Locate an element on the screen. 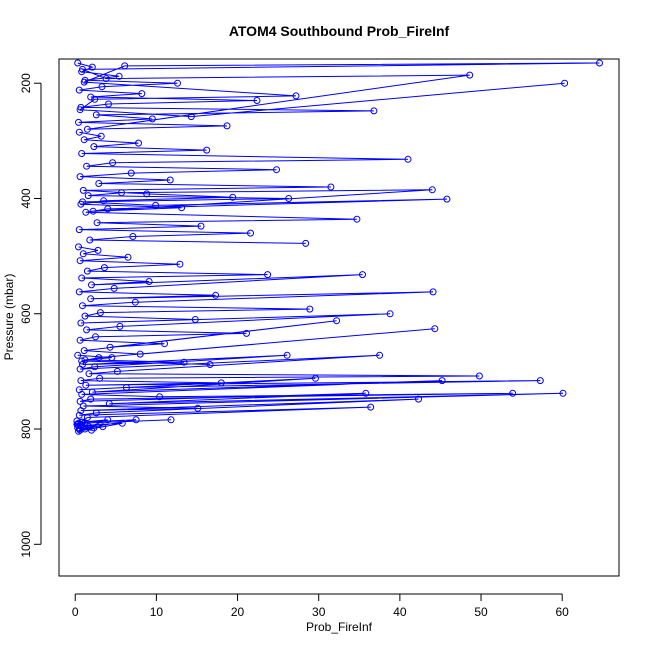  y-axis-label: Pressure (mbar) is located at coordinates (9, 317).